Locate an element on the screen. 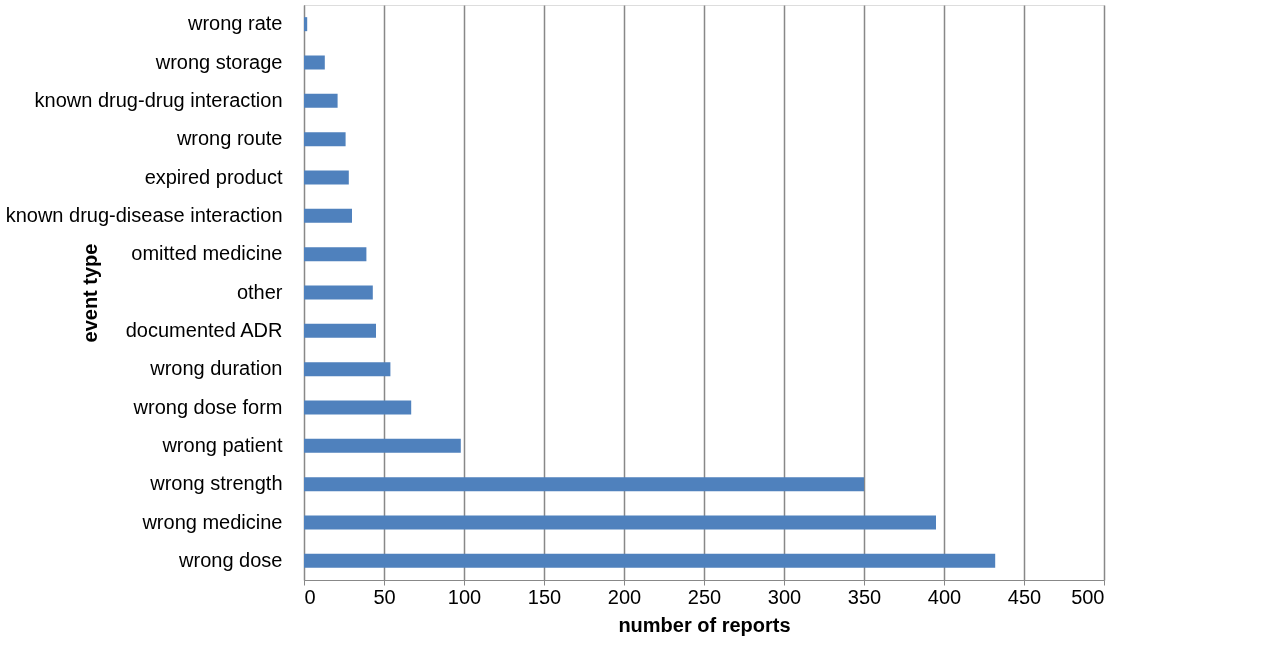 The height and width of the screenshot is (667, 1262). x-tick-label: 100 is located at coordinates (464, 596).